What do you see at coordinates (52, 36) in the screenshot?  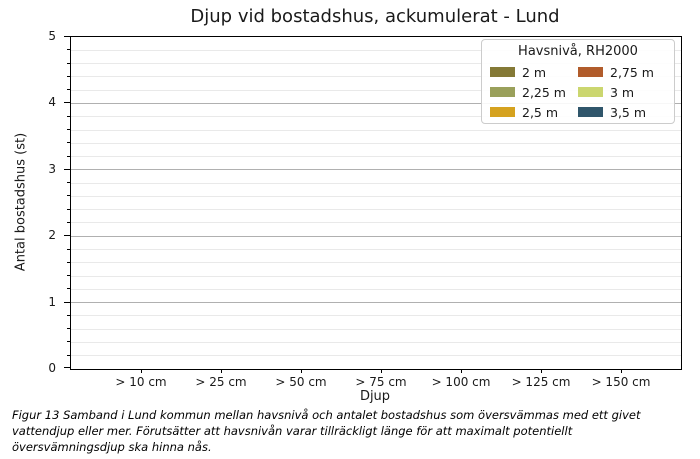 I see `y-tick-label: 5` at bounding box center [52, 36].